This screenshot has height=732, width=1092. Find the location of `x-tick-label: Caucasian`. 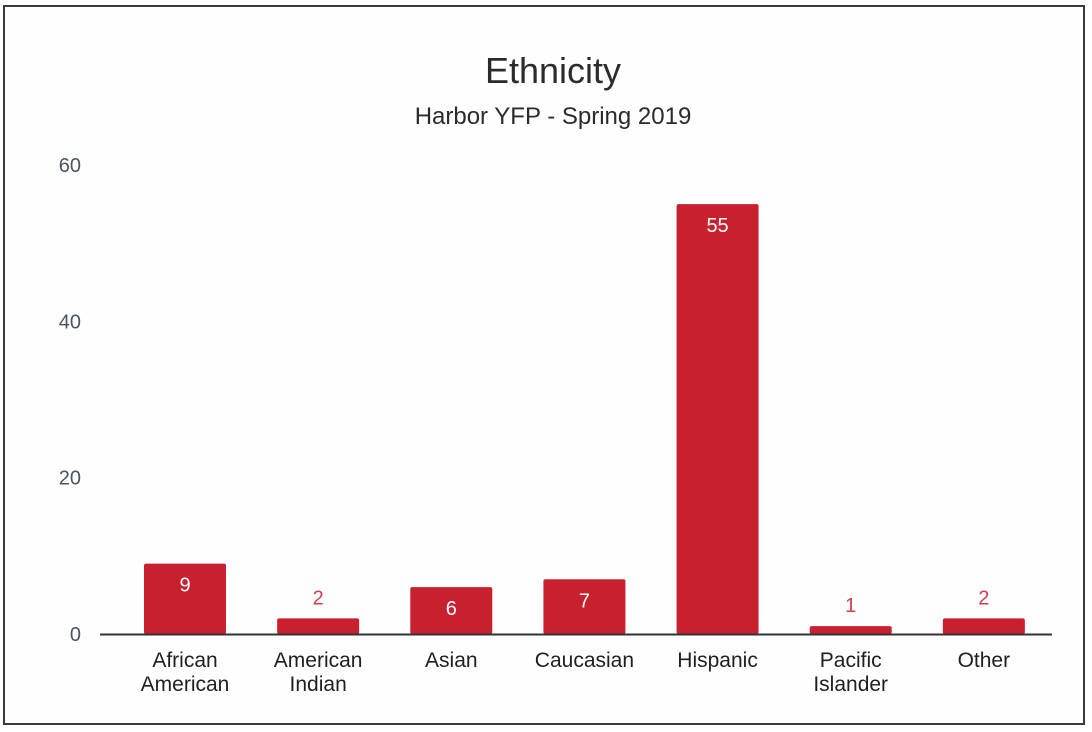

x-tick-label: Caucasian is located at coordinates (584, 660).